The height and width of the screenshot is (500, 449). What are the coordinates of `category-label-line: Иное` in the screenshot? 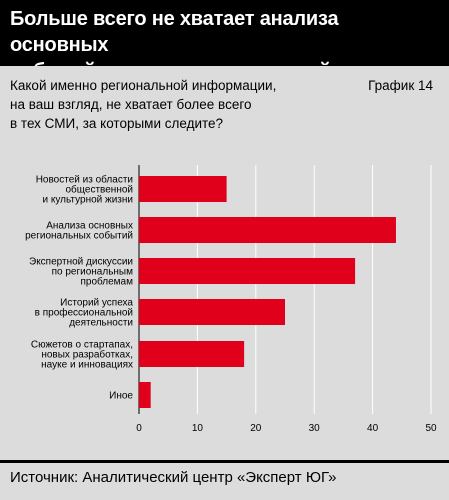 It's located at (121, 396).